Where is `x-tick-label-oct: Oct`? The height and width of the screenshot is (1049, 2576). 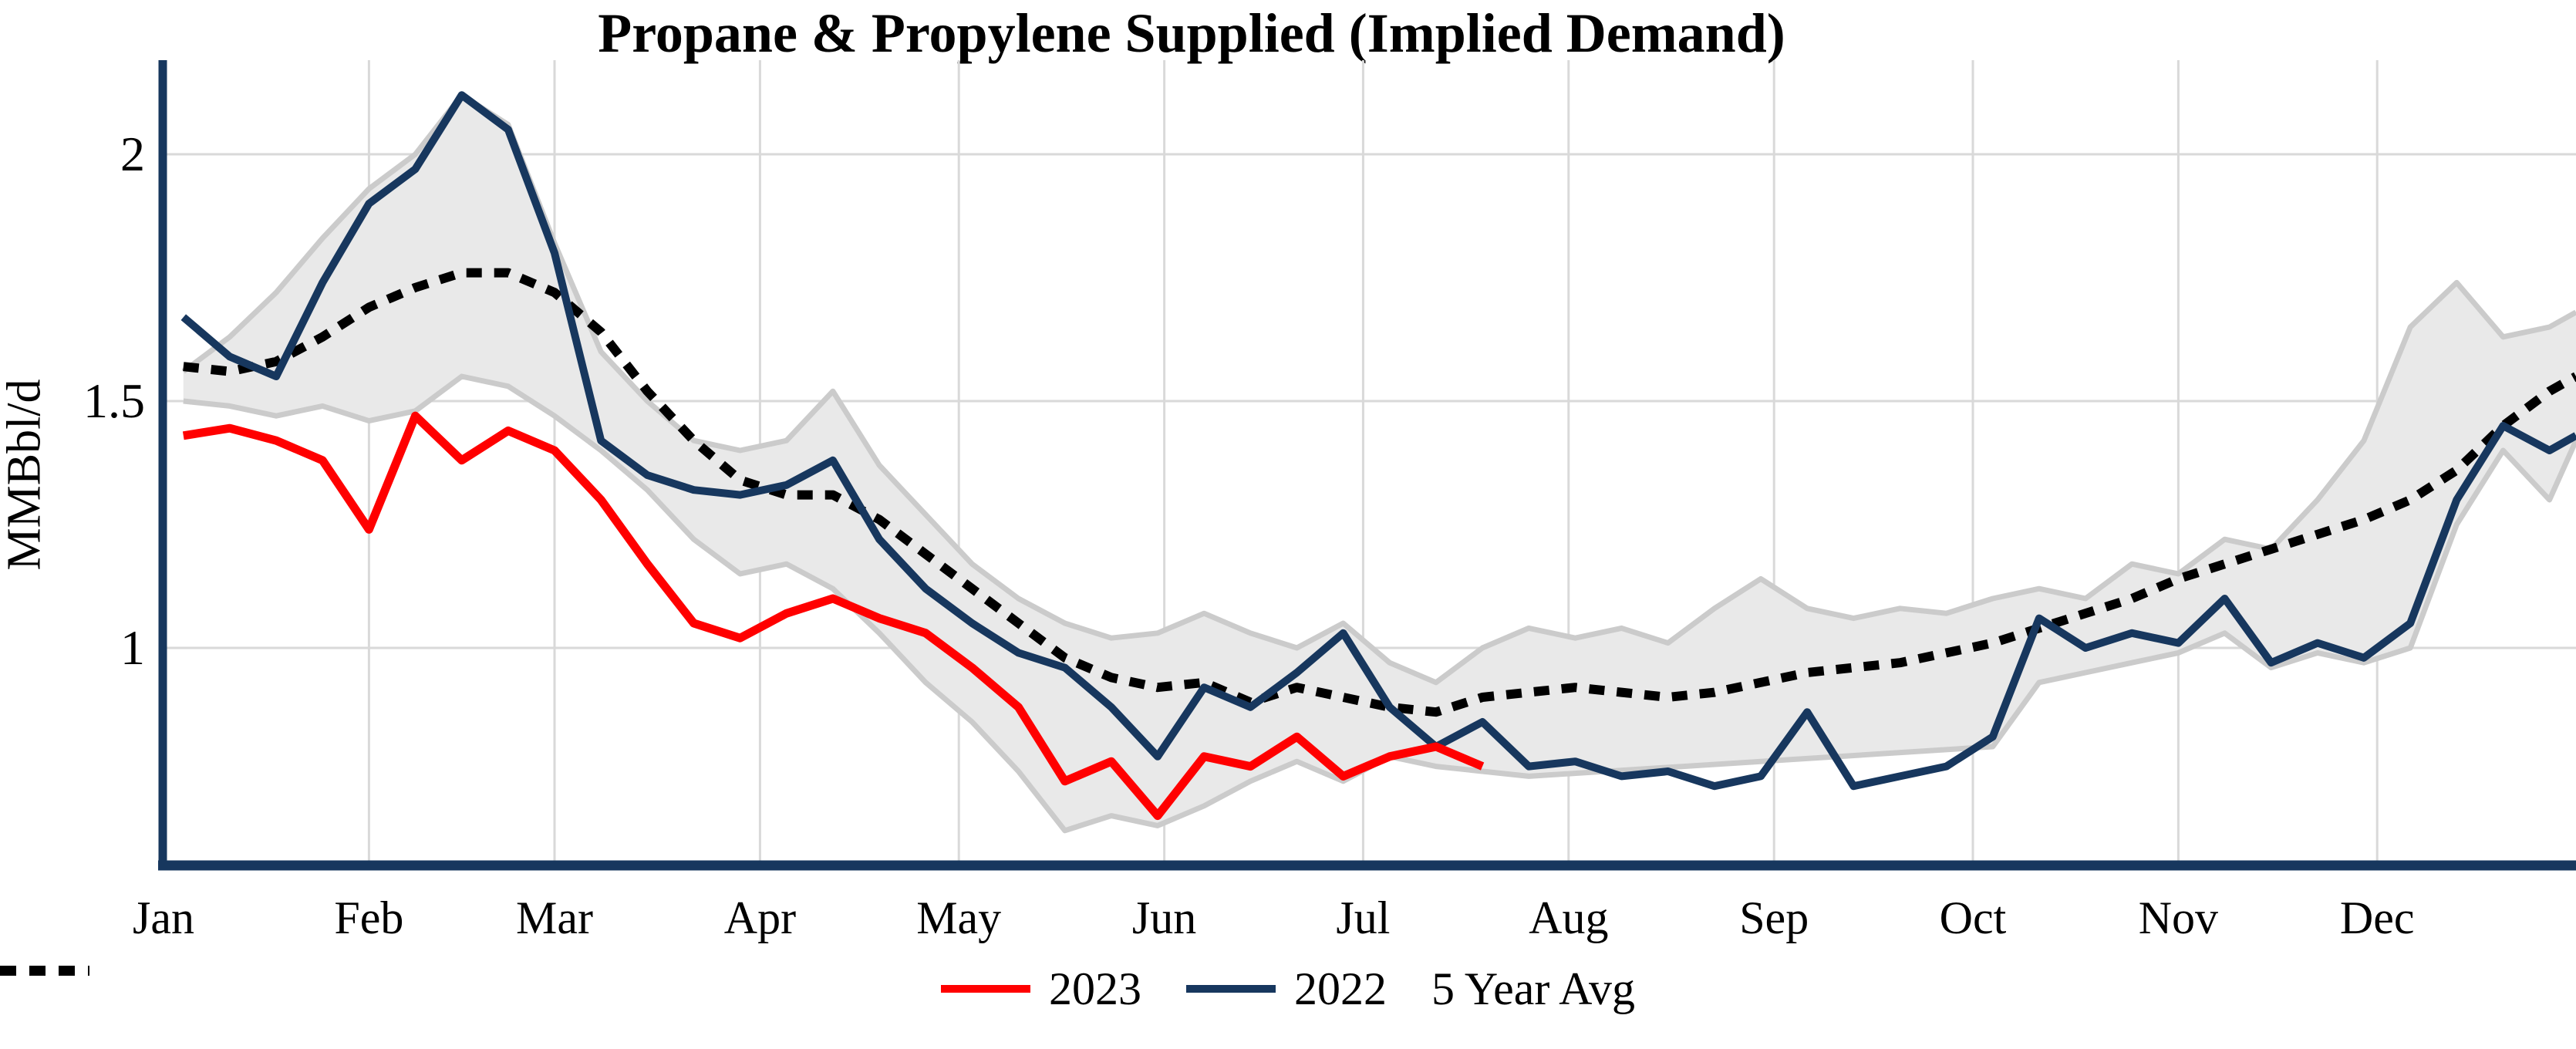
x-tick-label-oct: Oct is located at coordinates (1973, 917).